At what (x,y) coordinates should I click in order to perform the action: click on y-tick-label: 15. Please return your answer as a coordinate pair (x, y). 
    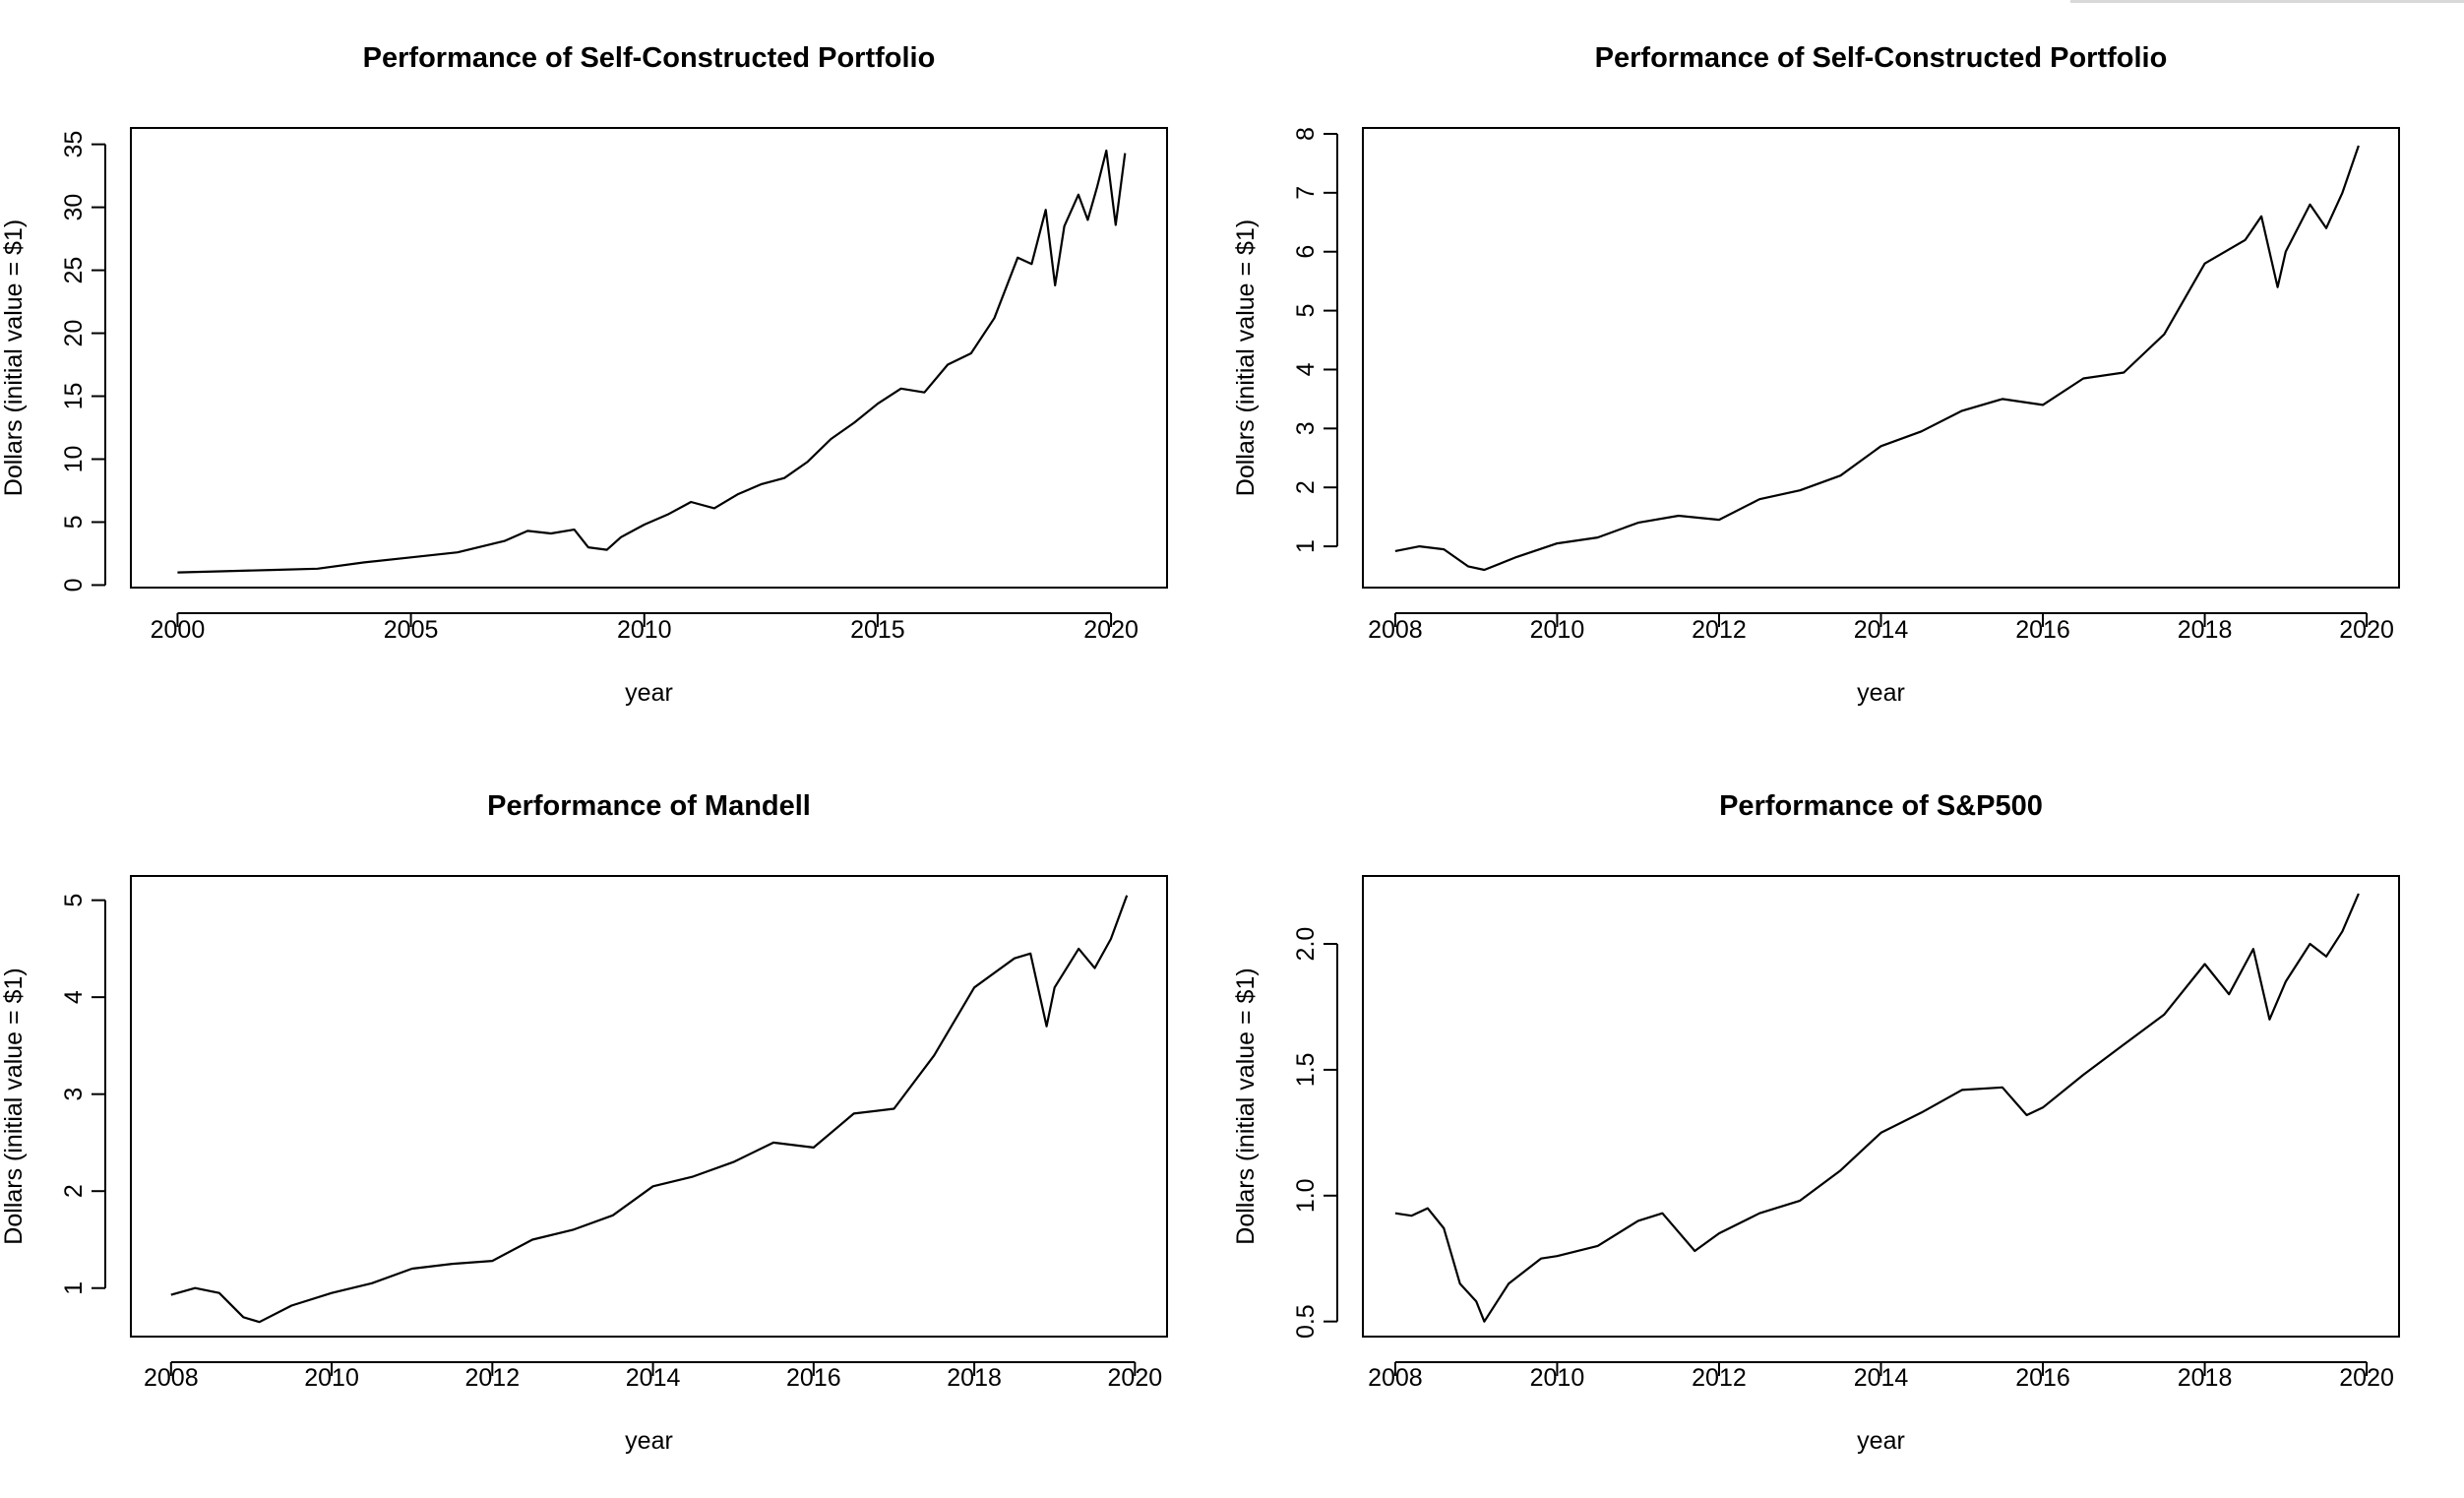
    Looking at the image, I should click on (74, 396).